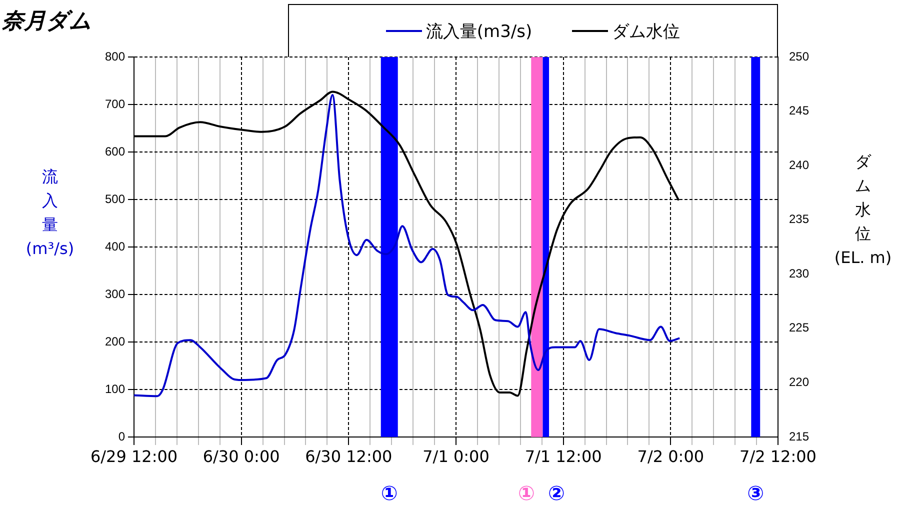 Image resolution: width=917 pixels, height=509 pixels. What do you see at coordinates (799, 382) in the screenshot?
I see `y2-tick-label: 220` at bounding box center [799, 382].